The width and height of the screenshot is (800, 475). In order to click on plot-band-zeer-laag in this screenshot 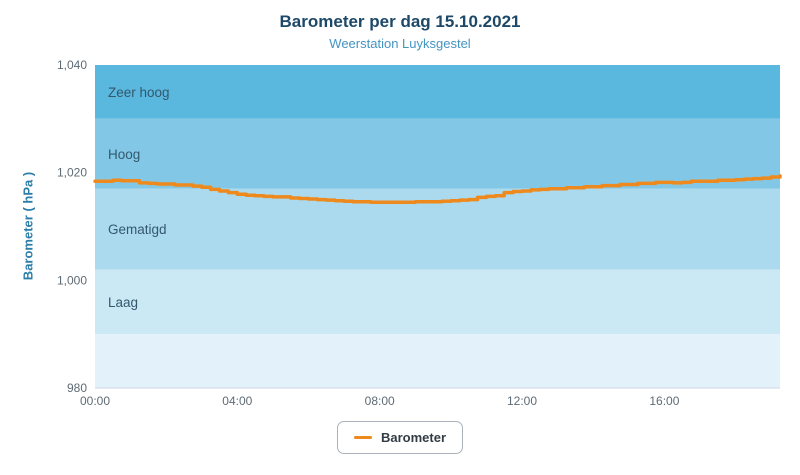, I will do `click(437, 361)`.